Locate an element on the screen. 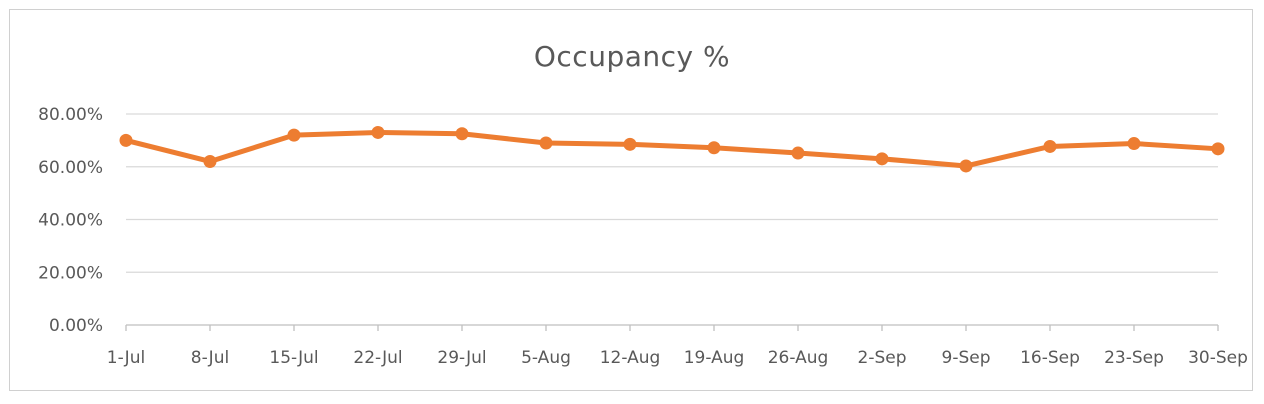  x-tick-label: 15-Jul is located at coordinates (293, 358).